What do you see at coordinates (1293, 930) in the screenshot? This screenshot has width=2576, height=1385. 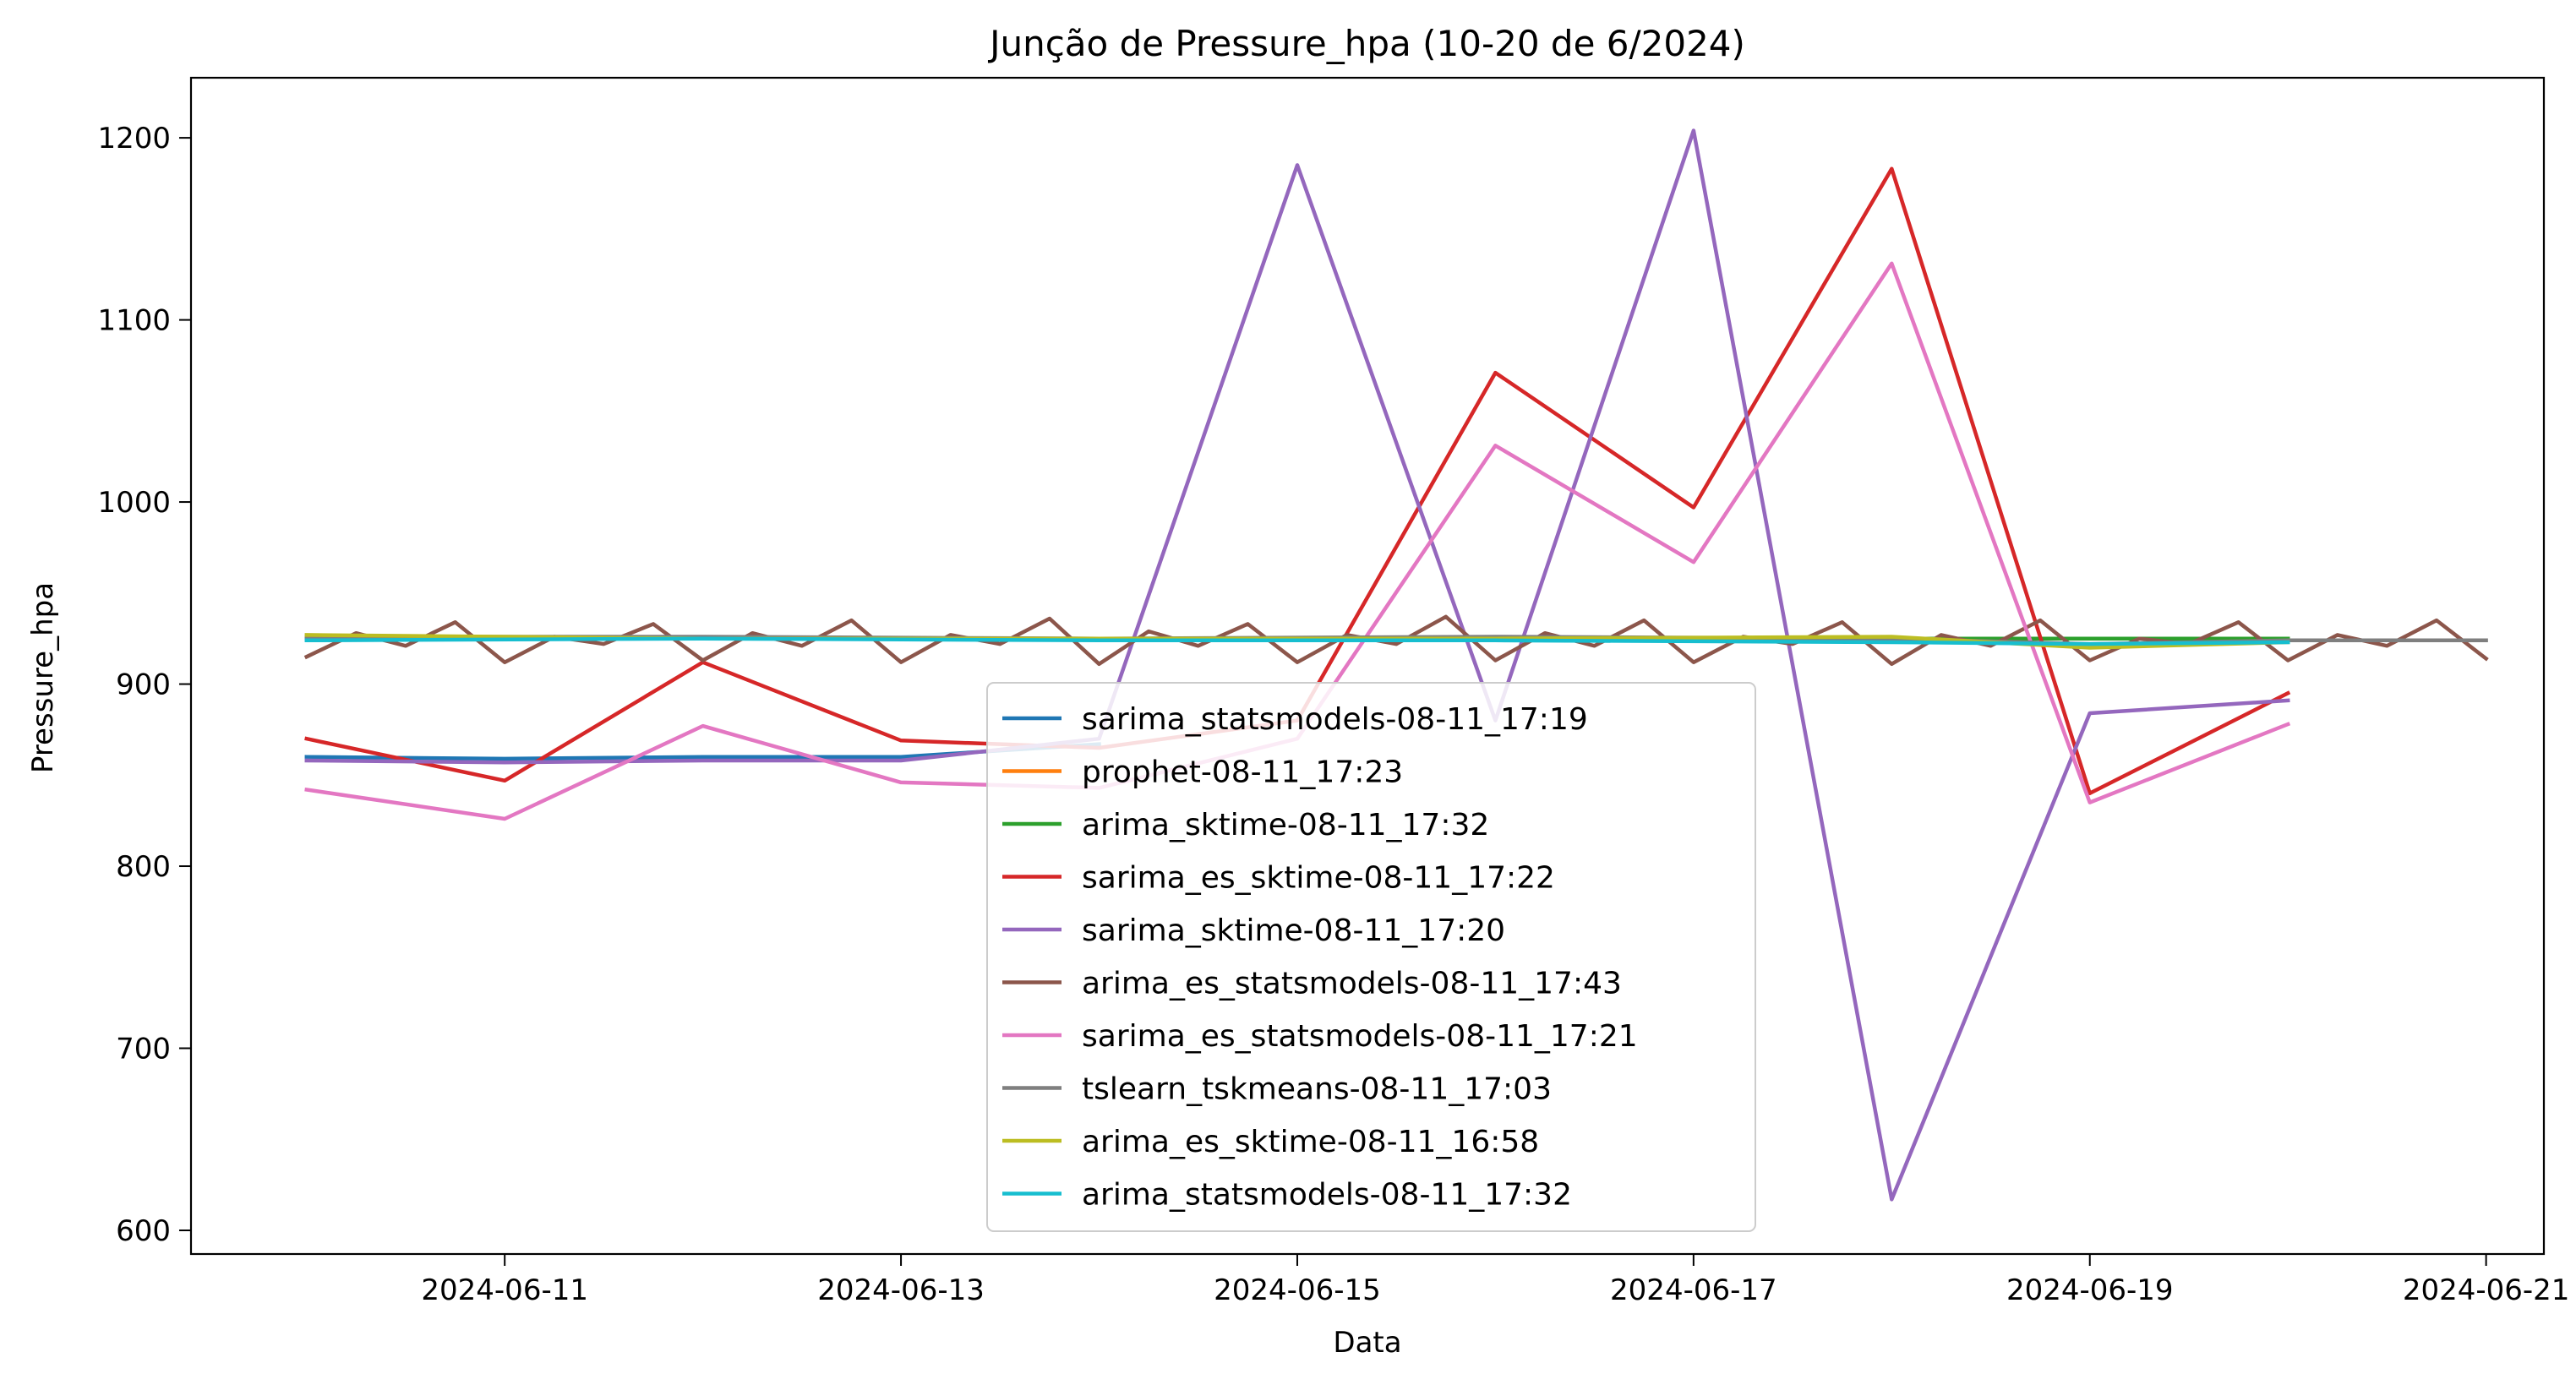 I see `legend-label: sarima_sktime-08-11_17:20` at bounding box center [1293, 930].